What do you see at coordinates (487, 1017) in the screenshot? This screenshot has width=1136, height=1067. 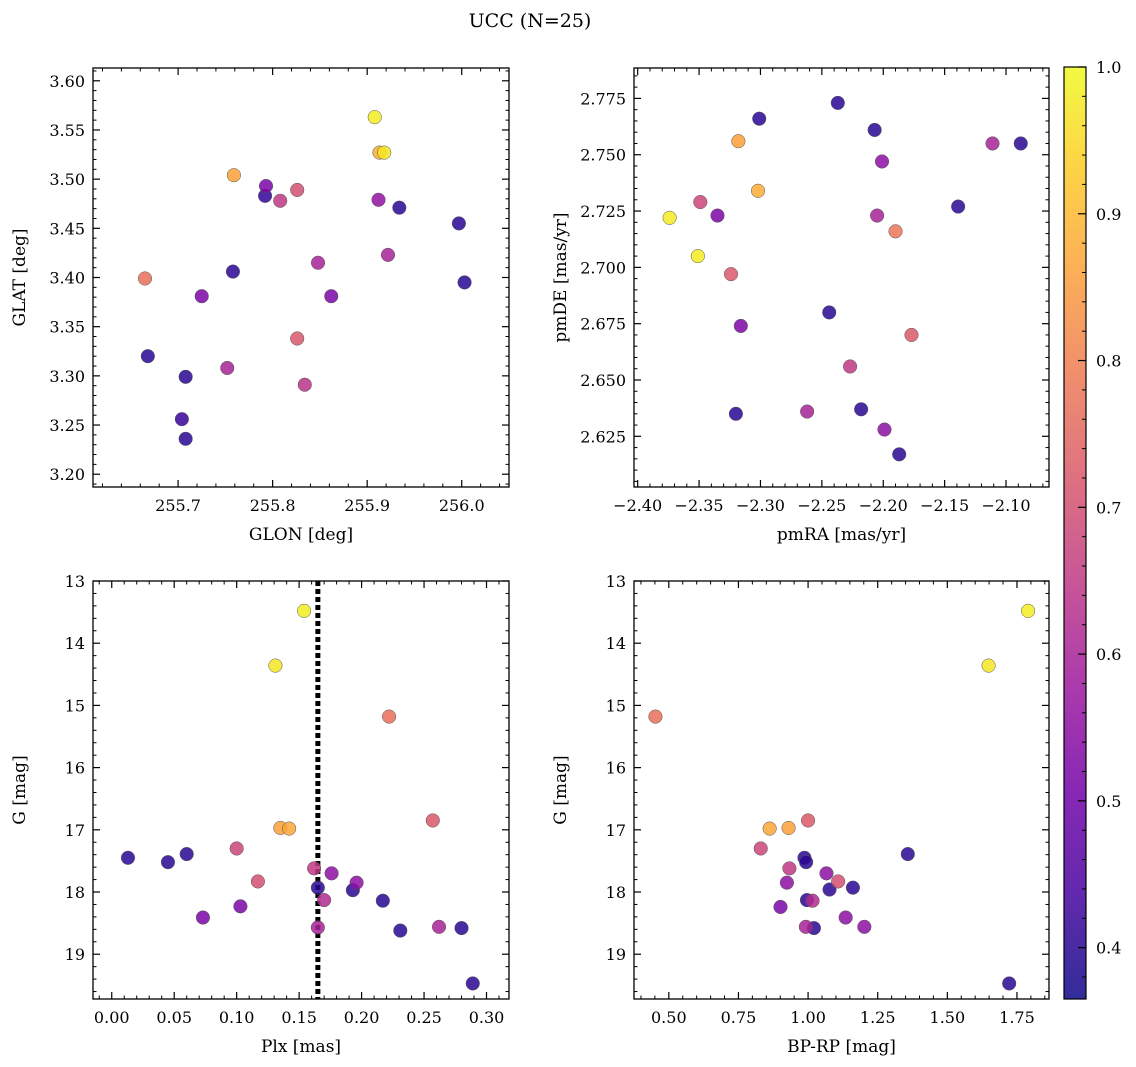 I see `x-tick-label: 0.30` at bounding box center [487, 1017].